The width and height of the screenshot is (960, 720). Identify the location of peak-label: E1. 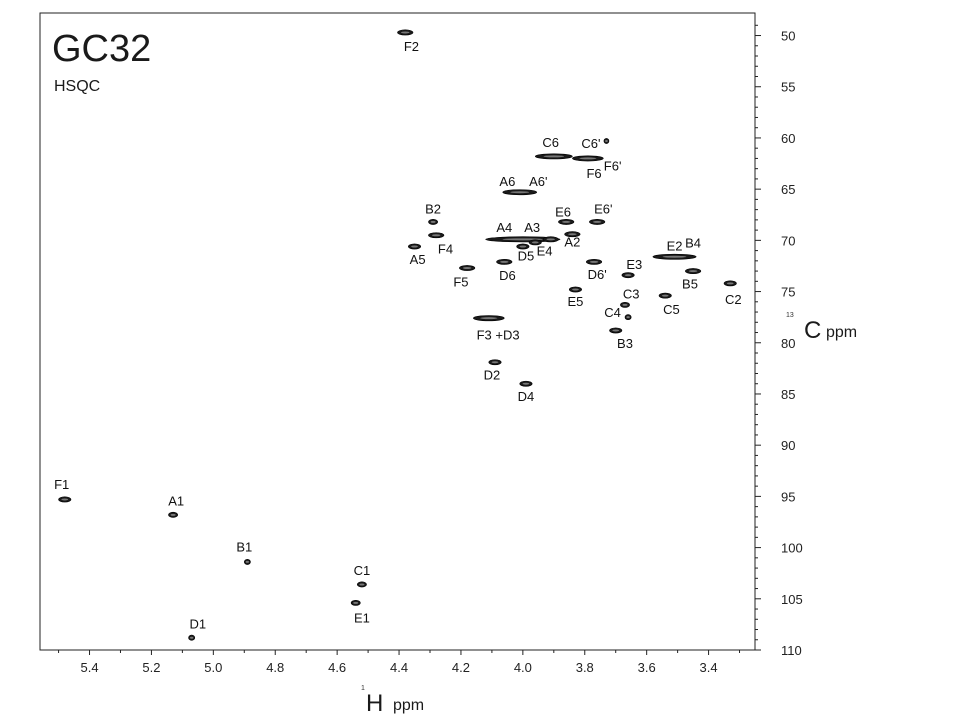
(362, 617).